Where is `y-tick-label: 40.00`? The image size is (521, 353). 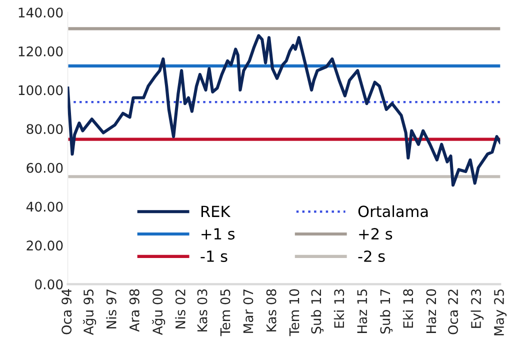
y-tick-label: 40.00 is located at coordinates (44, 207).